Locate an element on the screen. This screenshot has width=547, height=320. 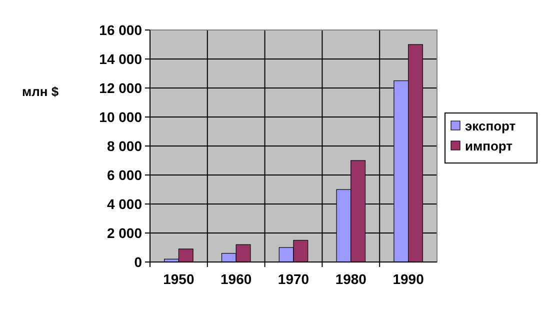
y-tick-label: 0 is located at coordinates (138, 262).